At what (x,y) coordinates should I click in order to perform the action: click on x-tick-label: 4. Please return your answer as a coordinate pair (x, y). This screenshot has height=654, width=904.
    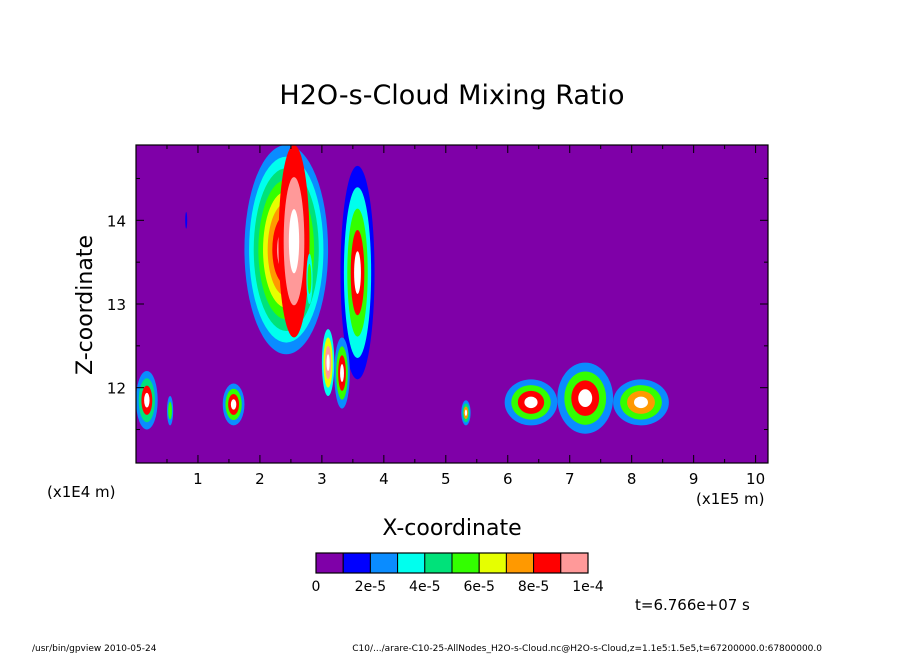
    Looking at the image, I should click on (384, 479).